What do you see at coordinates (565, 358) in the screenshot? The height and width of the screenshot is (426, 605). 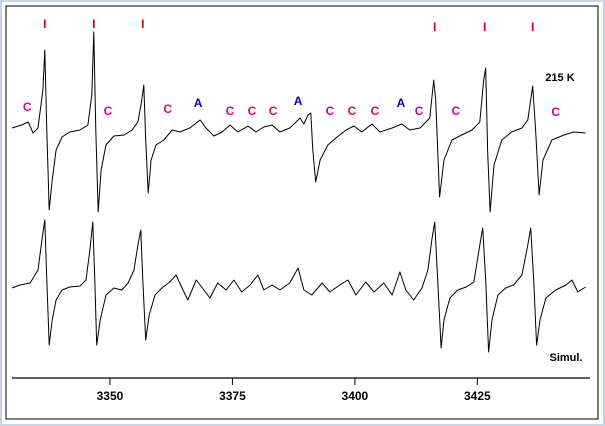 I see `series-label: Simul.` at bounding box center [565, 358].